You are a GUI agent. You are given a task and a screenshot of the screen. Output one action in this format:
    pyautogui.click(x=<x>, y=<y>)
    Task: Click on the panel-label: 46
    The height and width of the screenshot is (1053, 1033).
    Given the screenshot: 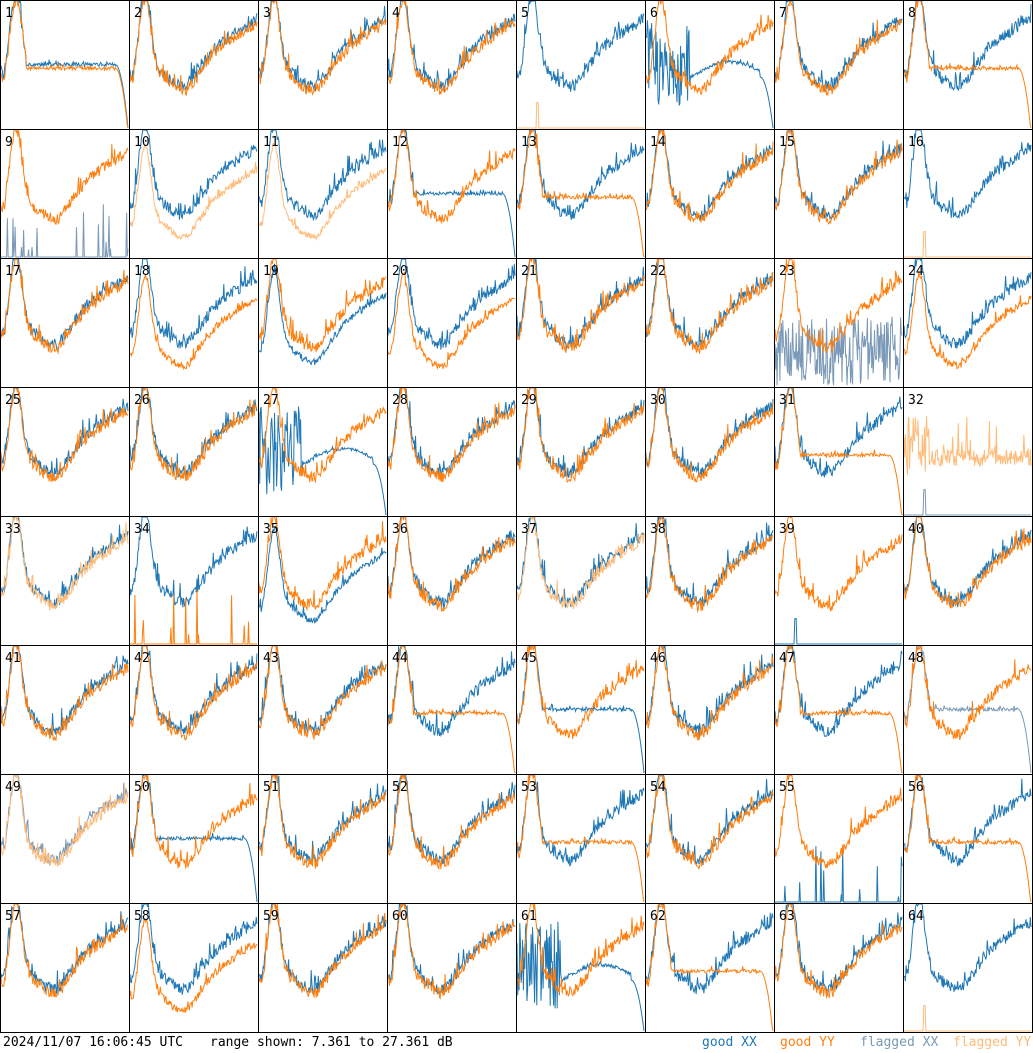 What is the action you would take?
    pyautogui.click(x=658, y=658)
    